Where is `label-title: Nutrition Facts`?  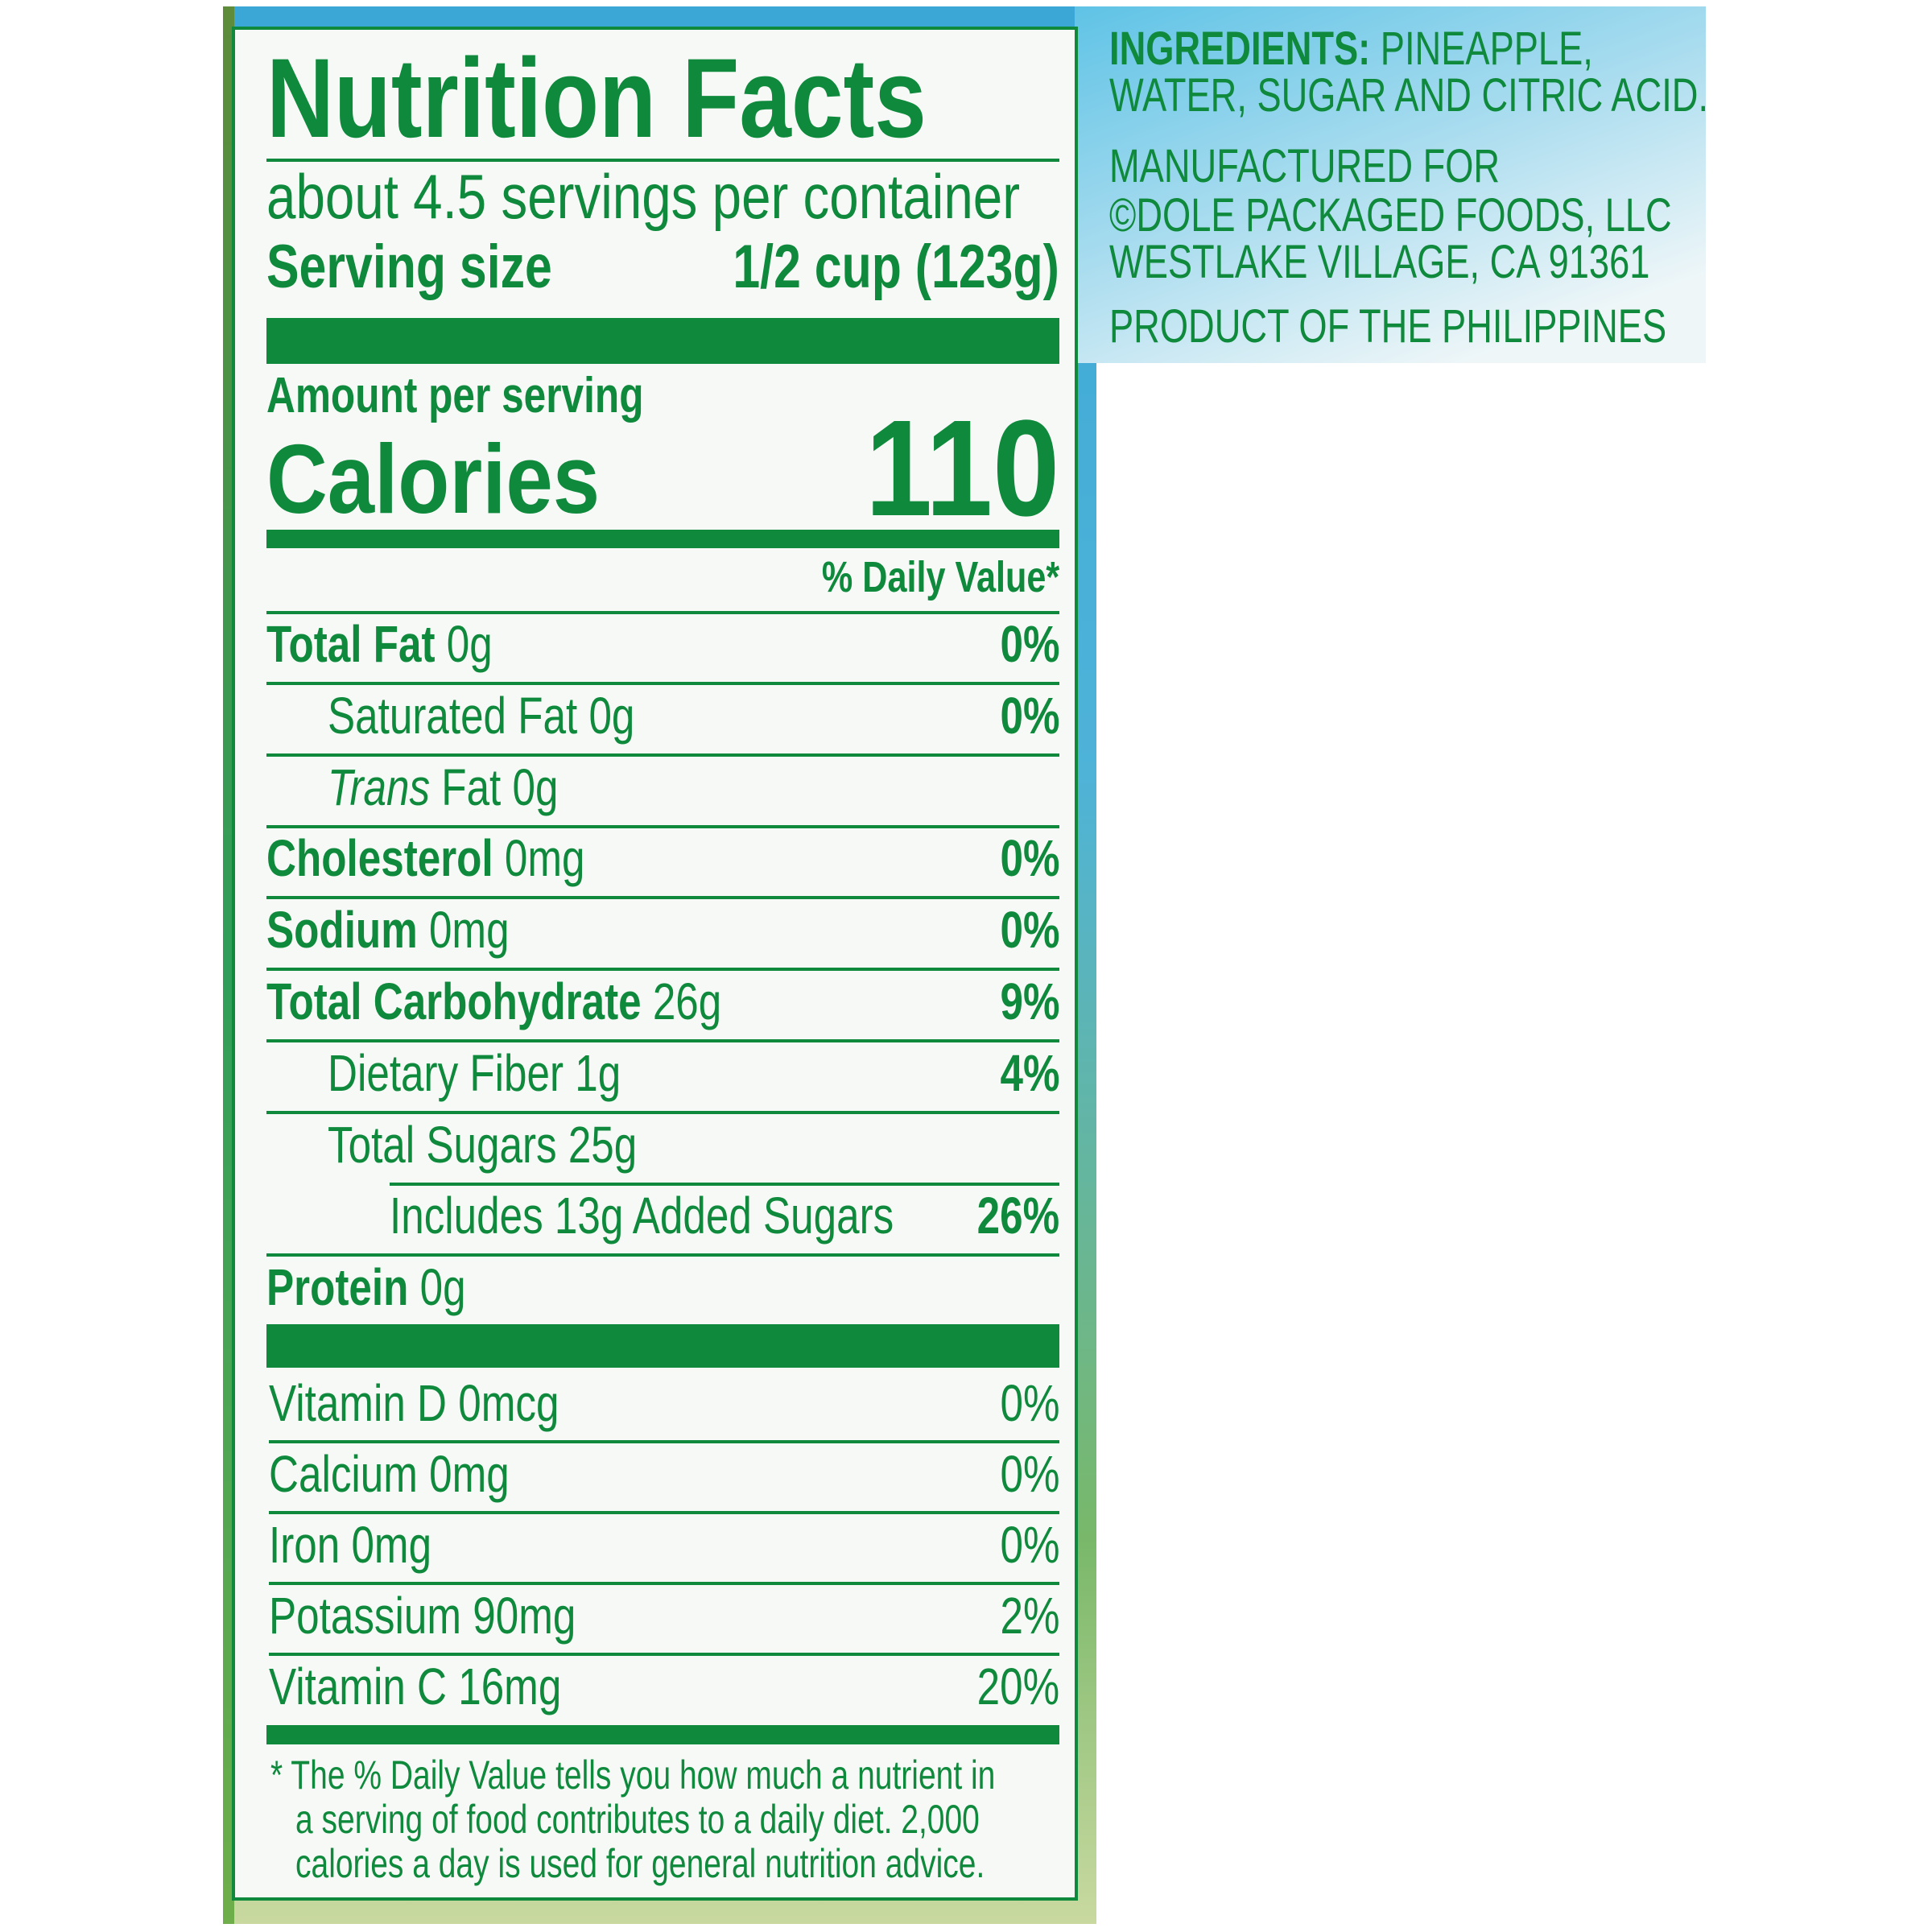
label-title: Nutrition Facts is located at coordinates (664, 98).